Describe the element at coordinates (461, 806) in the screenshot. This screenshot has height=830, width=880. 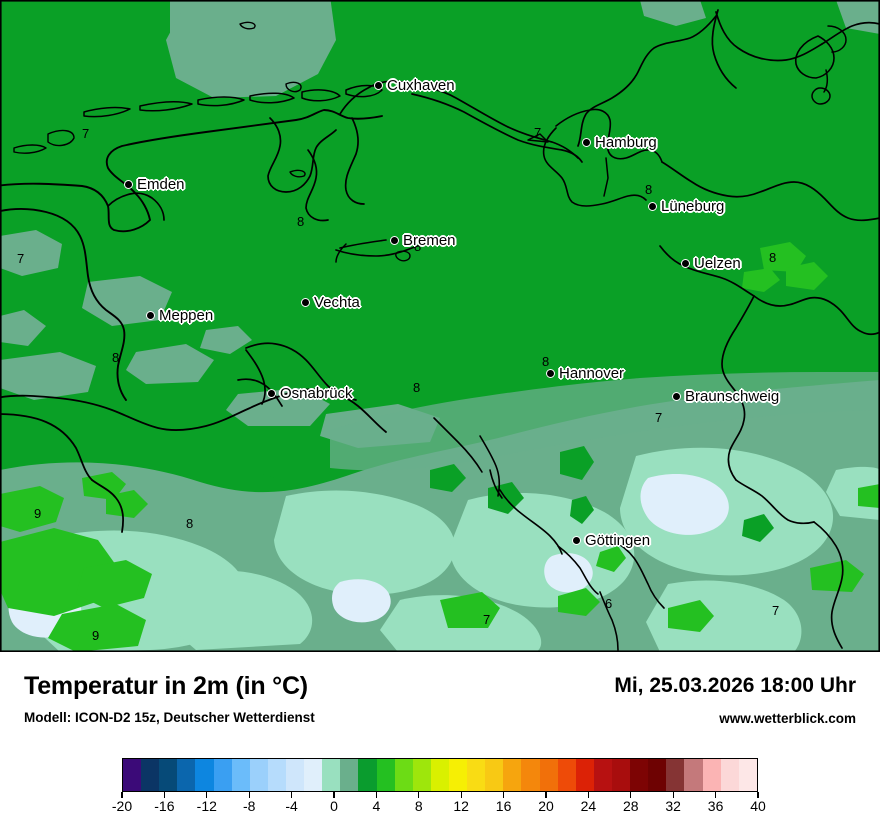
I see `colorbar-tick-label: 12` at that location.